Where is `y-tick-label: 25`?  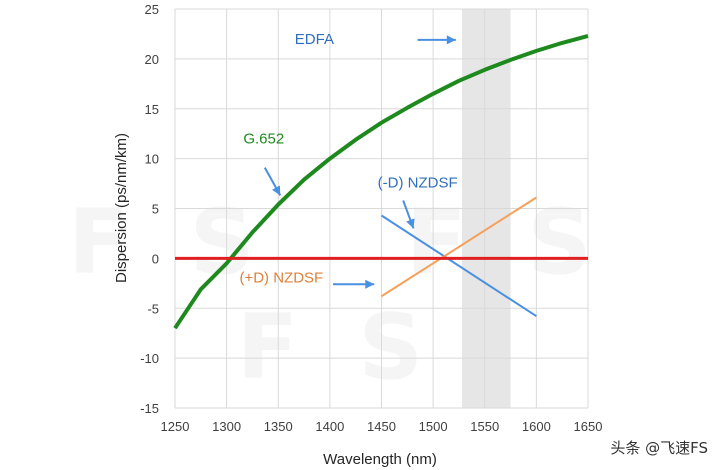
y-tick-label: 25 is located at coordinates (152, 9).